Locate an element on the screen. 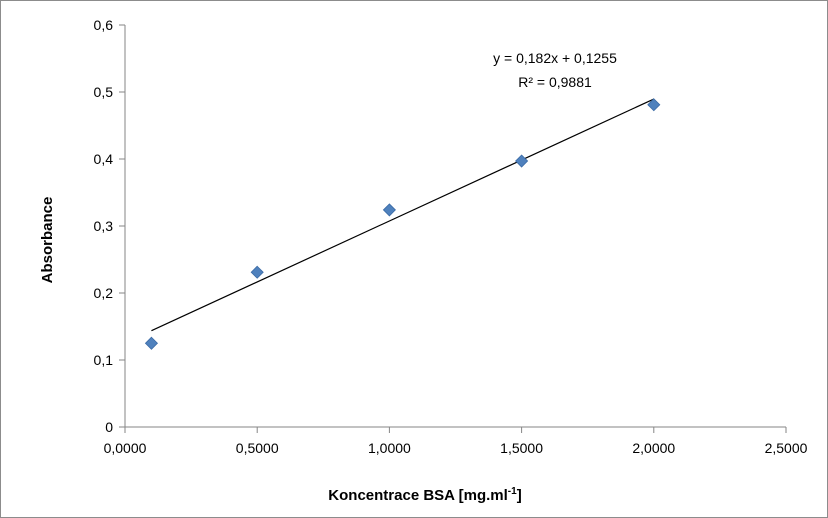 The width and height of the screenshot is (828, 518). x-tick-label: 2,5000 is located at coordinates (786, 448).